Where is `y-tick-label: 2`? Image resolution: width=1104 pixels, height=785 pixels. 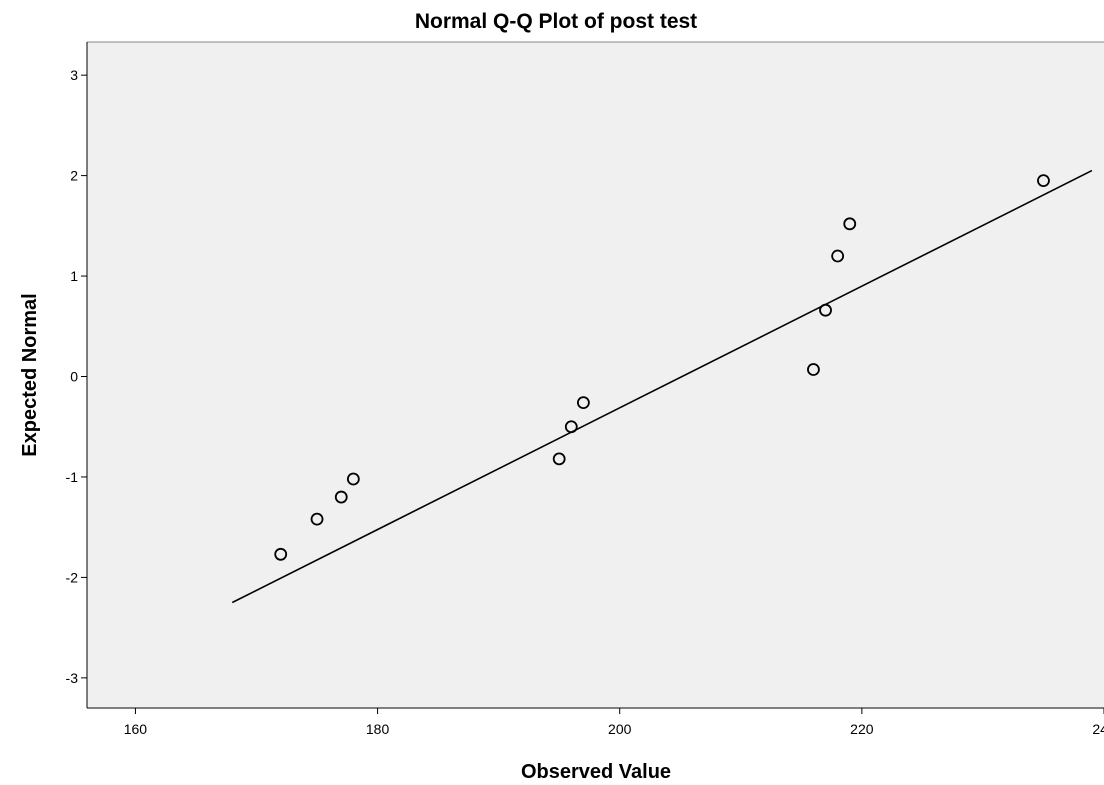
y-tick-label: 2 is located at coordinates (74, 176).